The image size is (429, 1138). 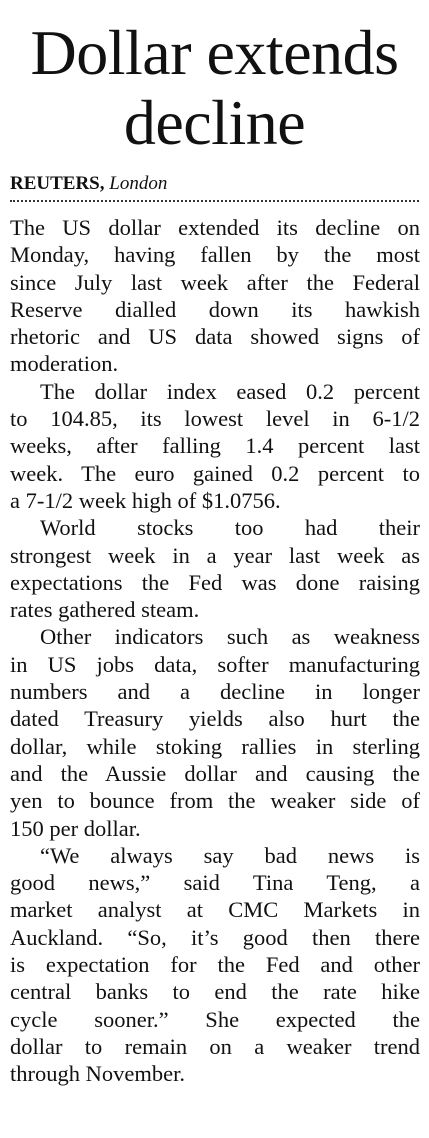 I want to click on text-line: moderation., so click(x=64, y=364).